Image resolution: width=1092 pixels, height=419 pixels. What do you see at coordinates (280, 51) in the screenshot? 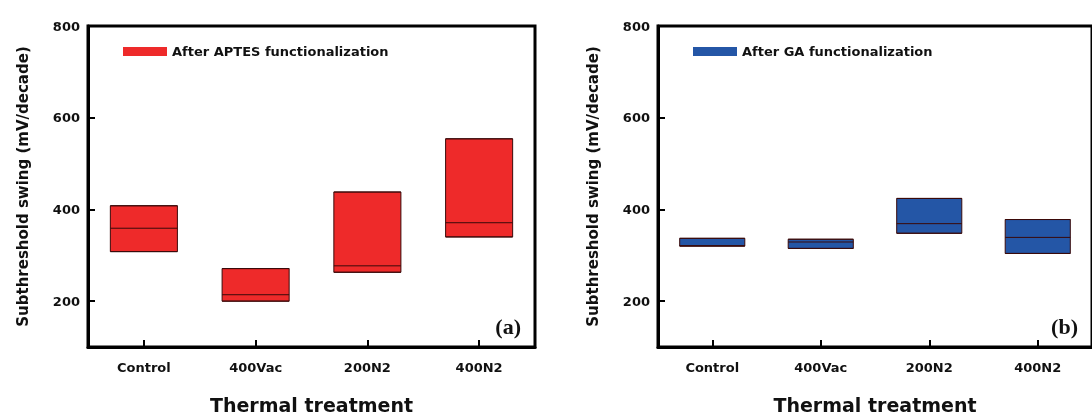
I see `legend-label: After APTES functionalization` at bounding box center [280, 51].